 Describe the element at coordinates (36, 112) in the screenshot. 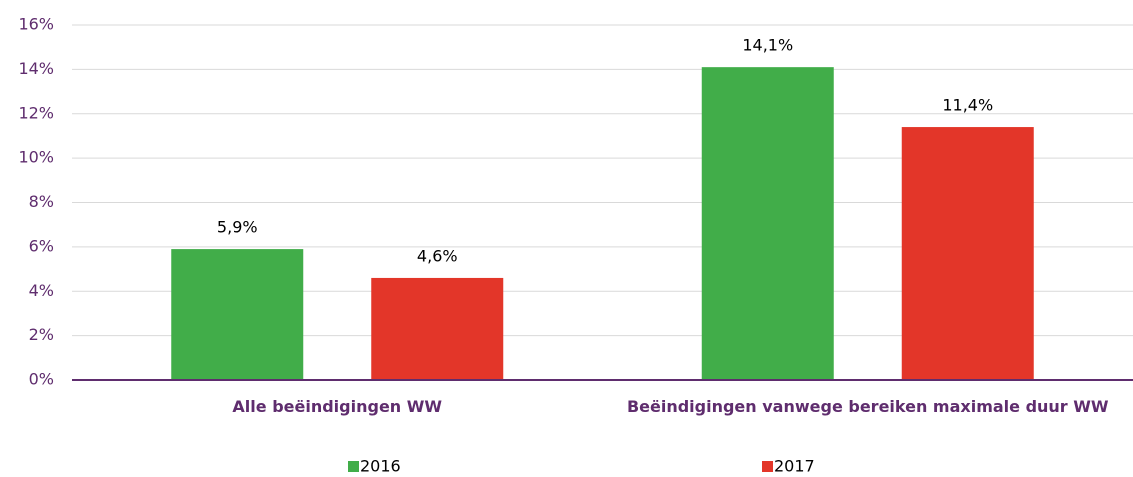

I see `y-tick-label: 12%` at that location.